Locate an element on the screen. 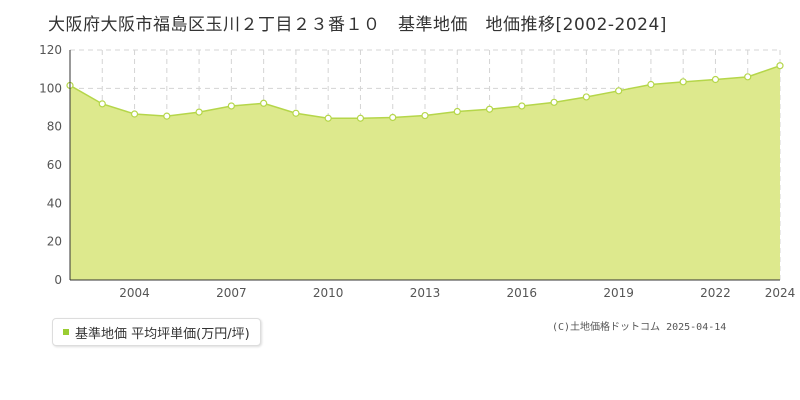 The height and width of the screenshot is (400, 800). x-tick-label: 2004 is located at coordinates (134, 293).